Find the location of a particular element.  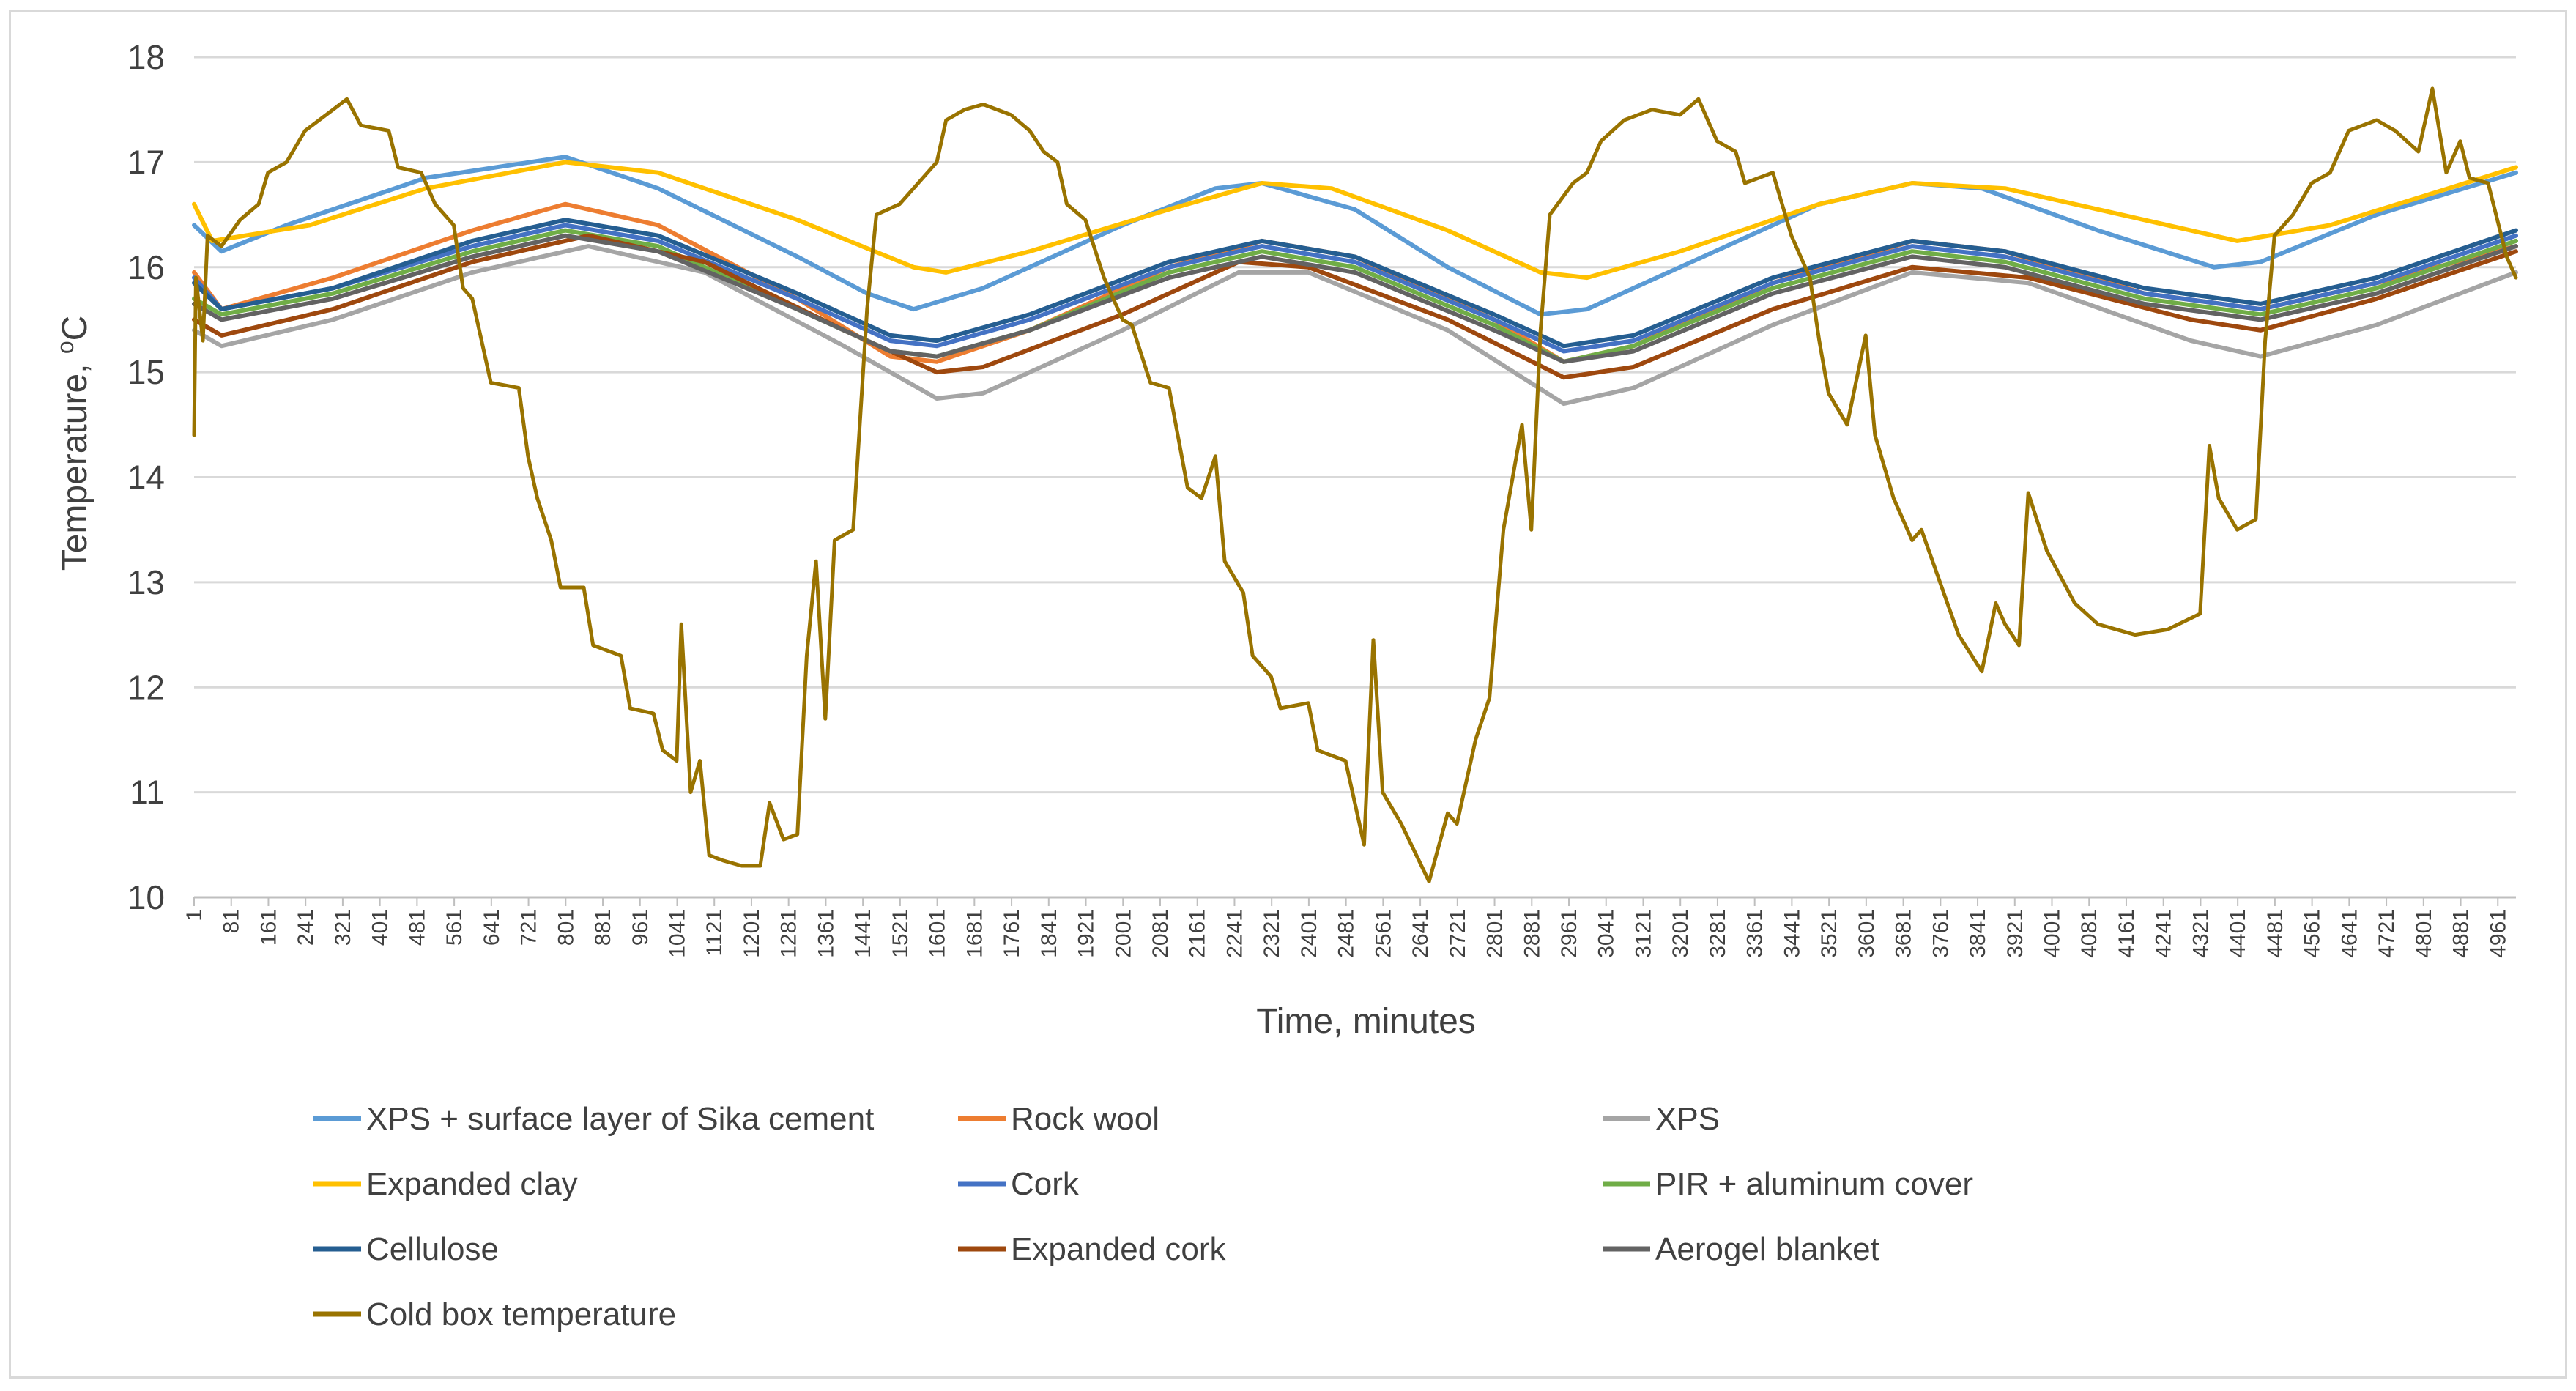

y-axis-ticks: 10 11 12 13 14 15 16 17 18 is located at coordinates (146, 477).